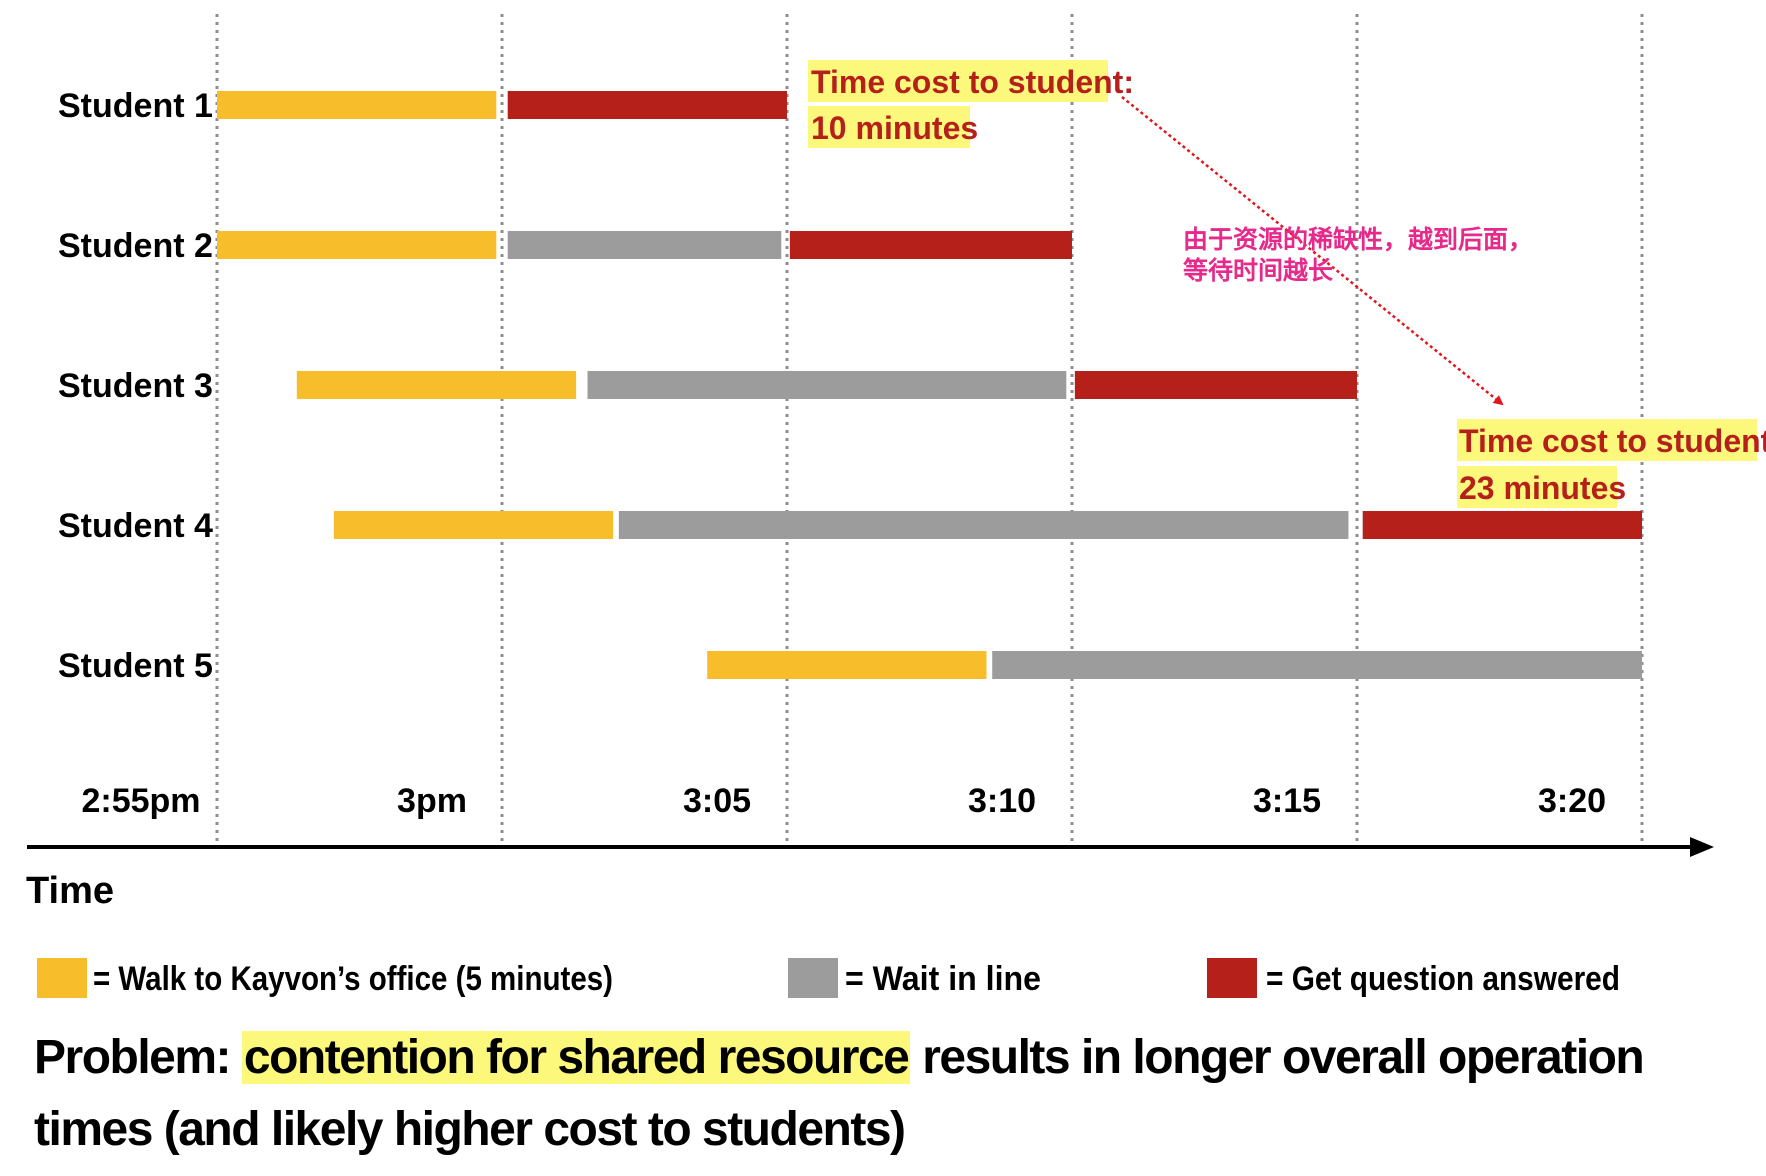  What do you see at coordinates (140, 801) in the screenshot?
I see `tick-label: 2:55pm` at bounding box center [140, 801].